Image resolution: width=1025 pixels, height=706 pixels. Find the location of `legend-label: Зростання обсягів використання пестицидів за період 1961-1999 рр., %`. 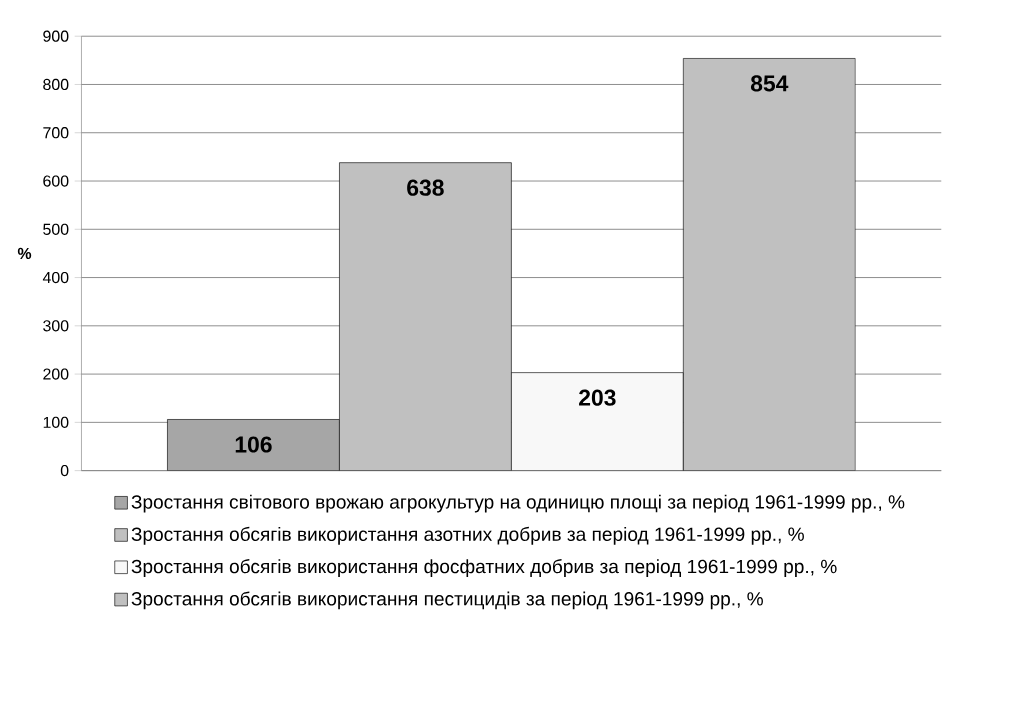

legend-label: Зростання обсягів використання пестицидів за період 1961-1999 рр., % is located at coordinates (447, 600).